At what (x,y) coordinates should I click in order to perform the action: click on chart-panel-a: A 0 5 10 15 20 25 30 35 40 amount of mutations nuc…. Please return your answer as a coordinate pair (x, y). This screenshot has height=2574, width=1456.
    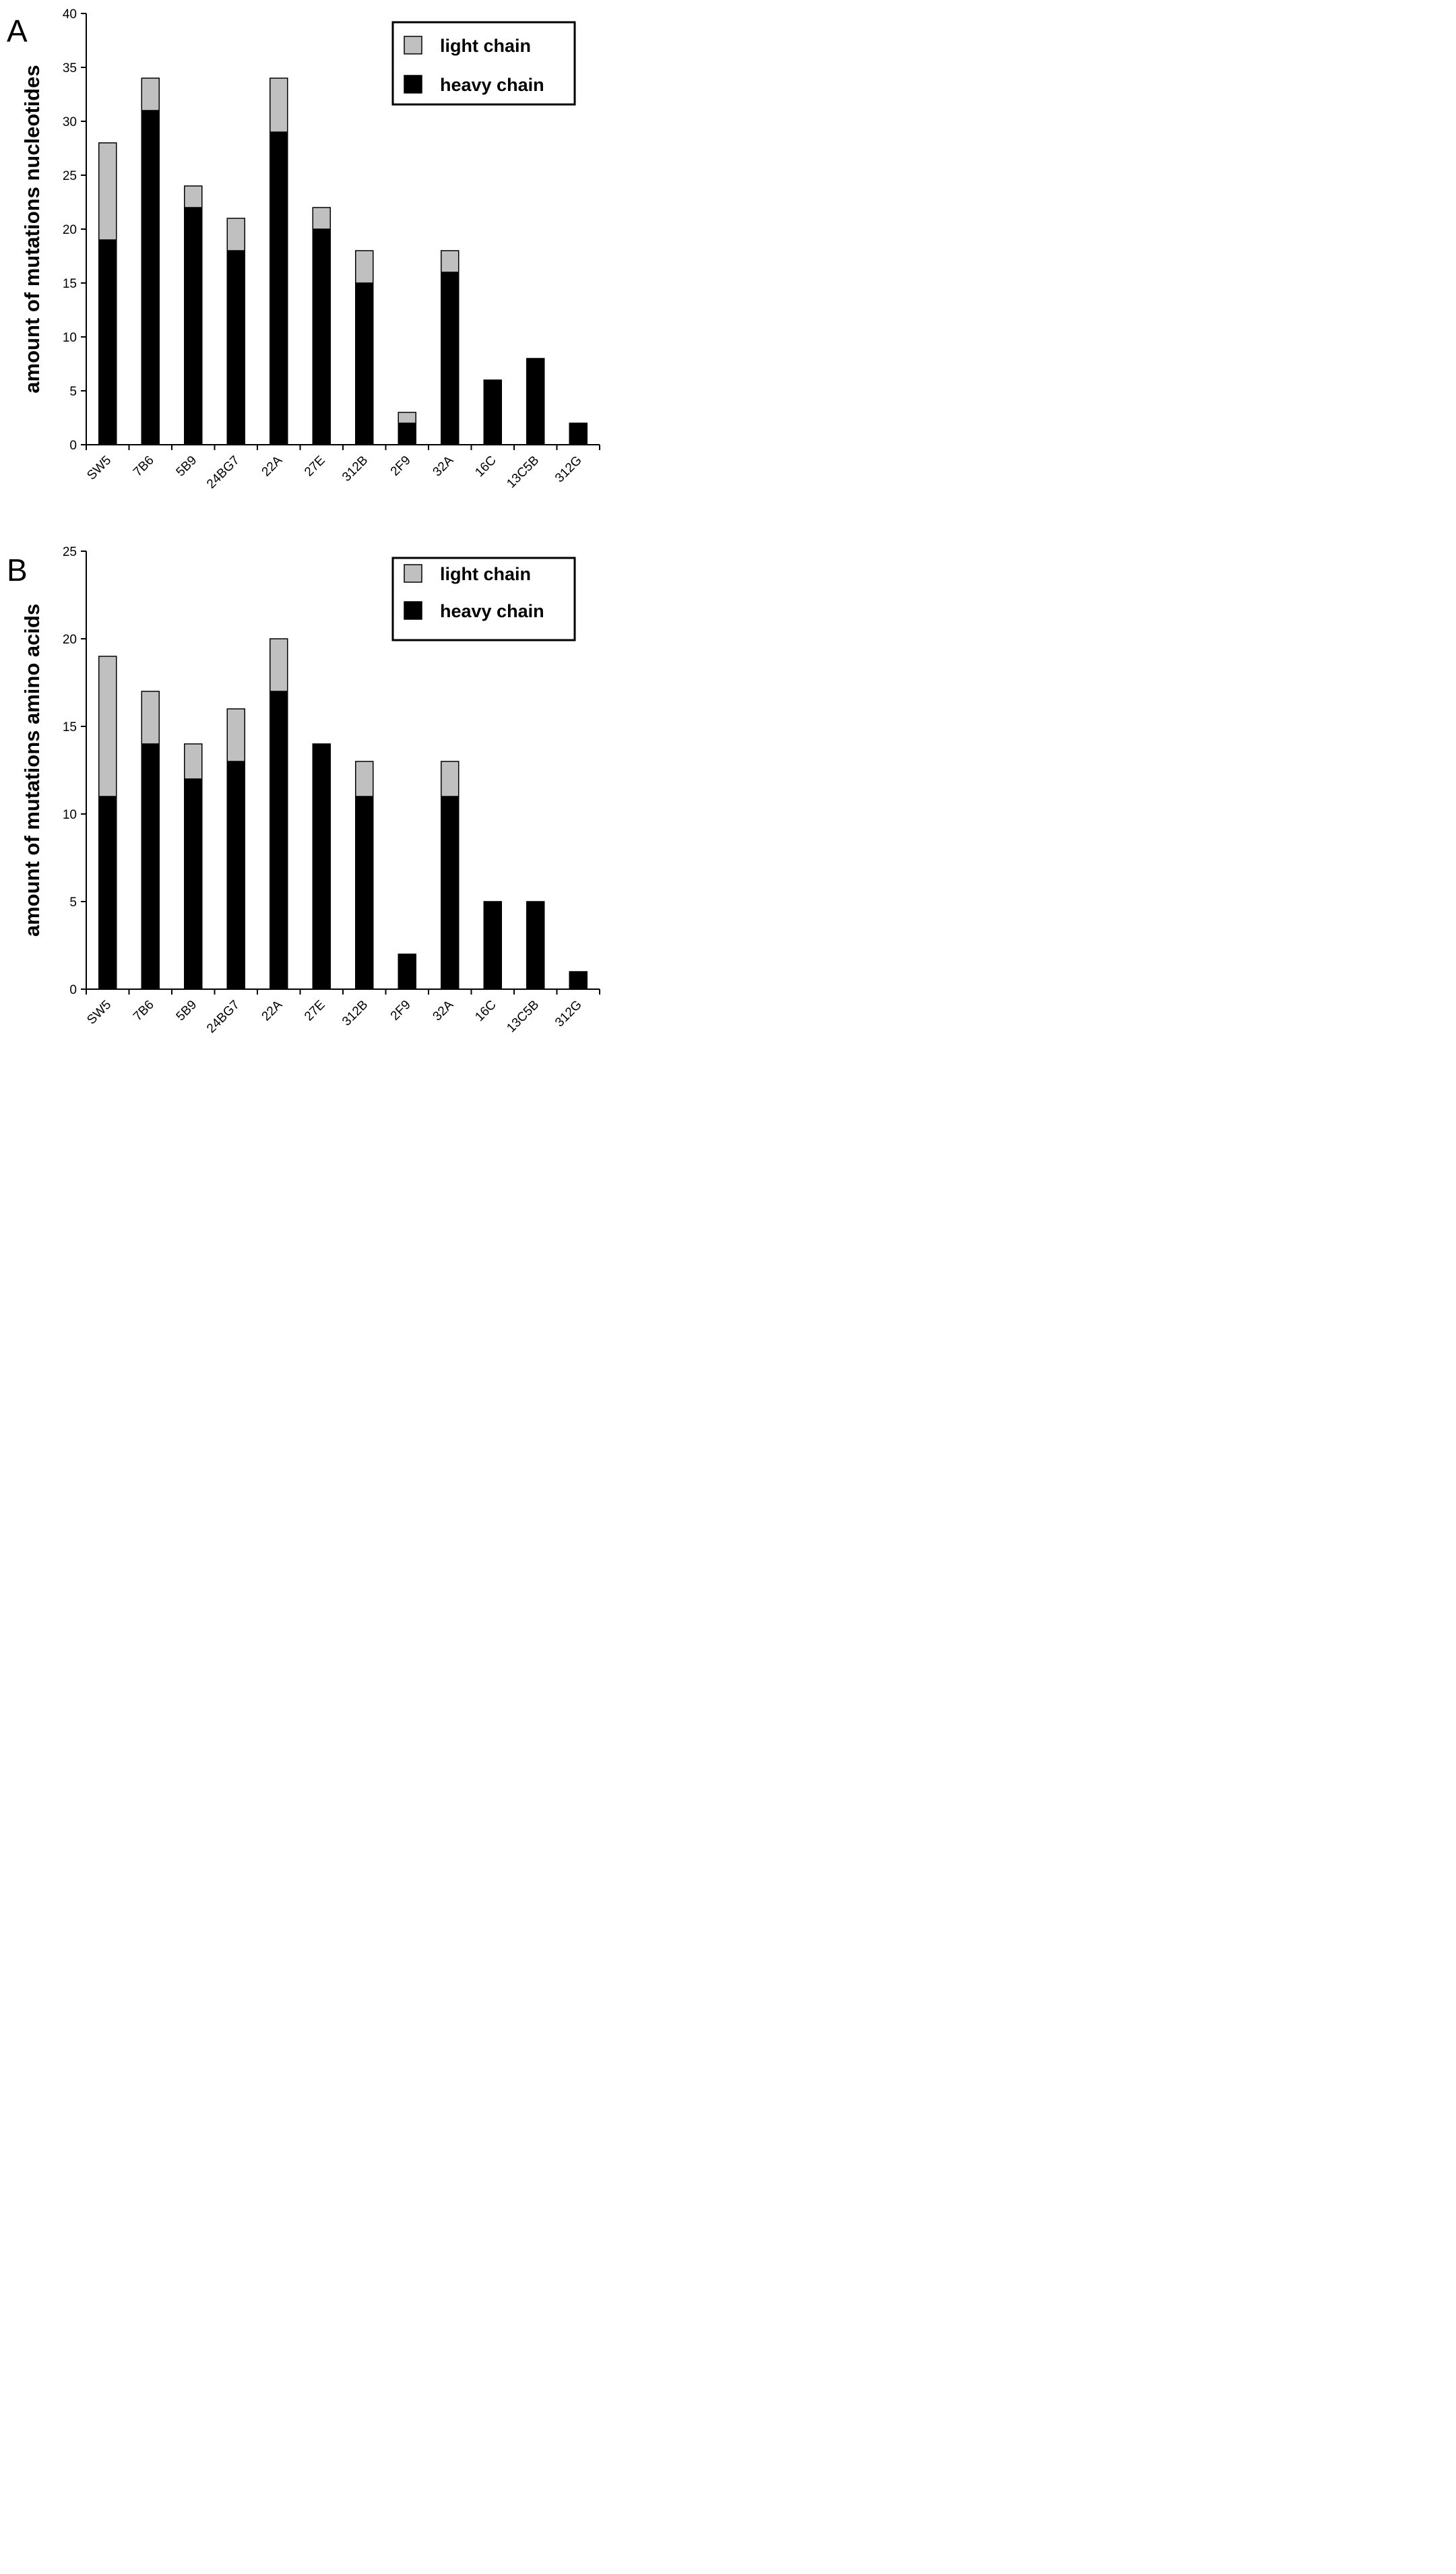
    Looking at the image, I should click on (303, 249).